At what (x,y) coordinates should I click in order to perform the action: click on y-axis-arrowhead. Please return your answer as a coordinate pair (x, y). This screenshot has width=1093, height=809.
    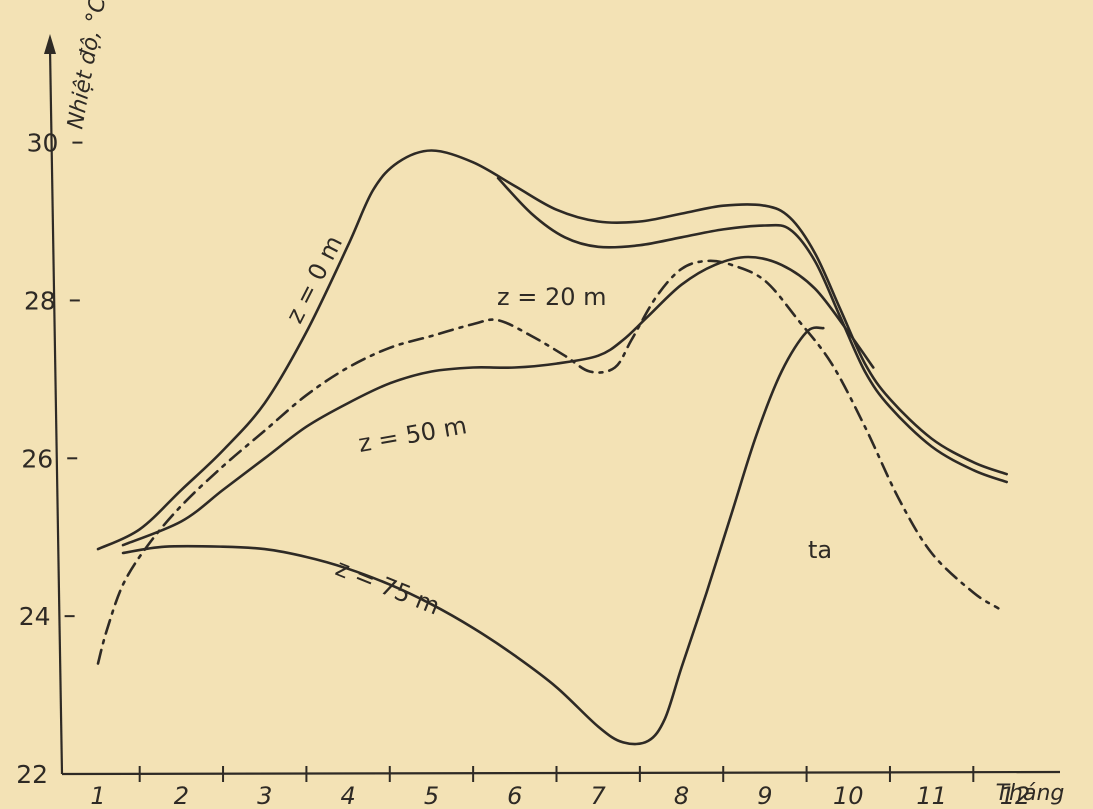
    Looking at the image, I should click on (50, 44).